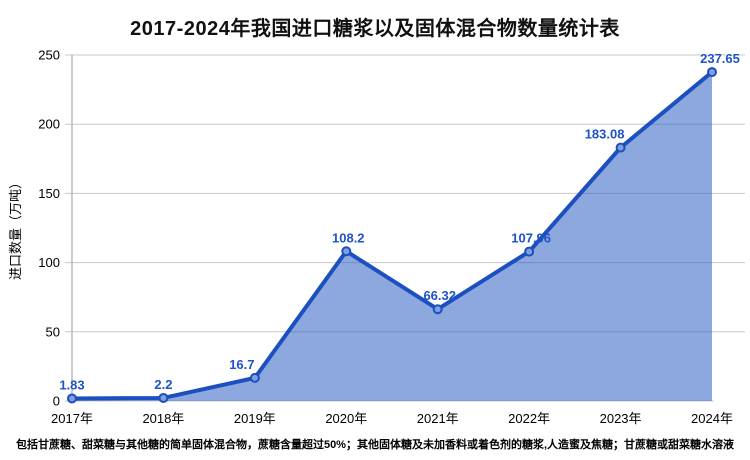  What do you see at coordinates (438, 418) in the screenshot?
I see `x-tick-label: 2021年` at bounding box center [438, 418].